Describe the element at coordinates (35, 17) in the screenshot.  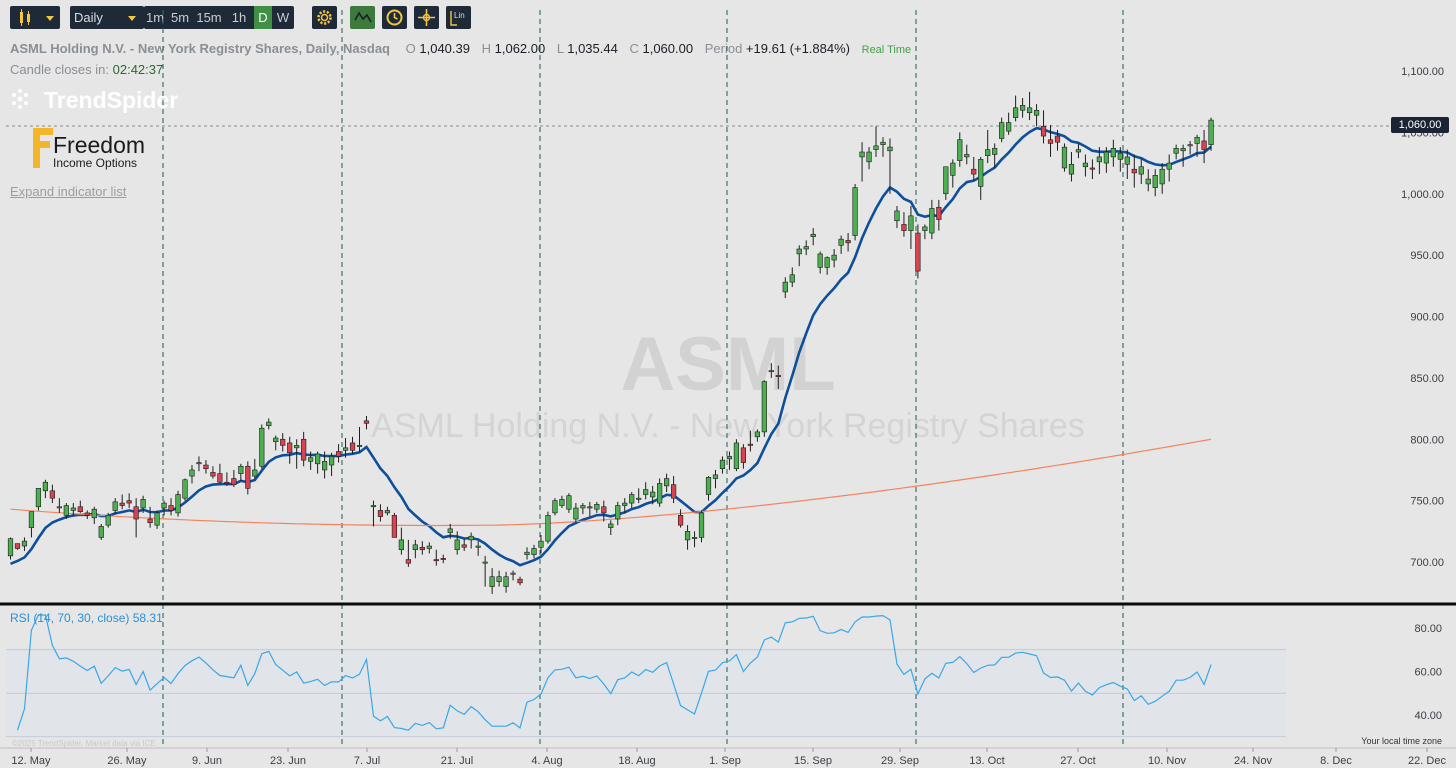
I see `chart-type-button` at that location.